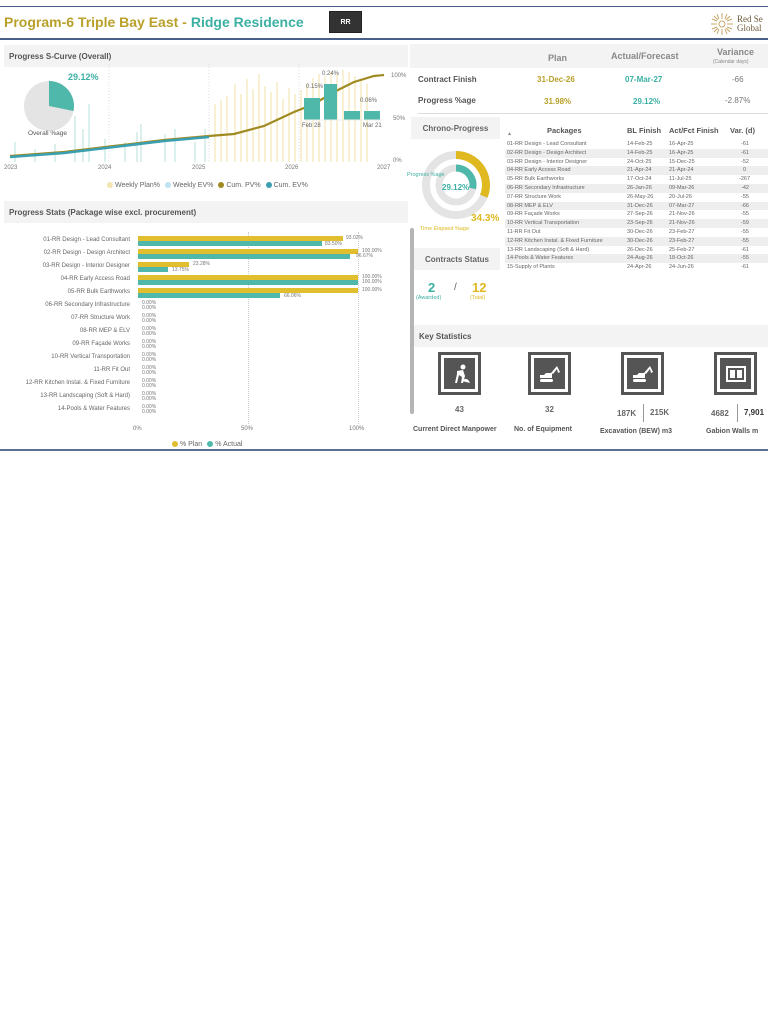 This screenshot has width=768, height=1024. What do you see at coordinates (447, 79) in the screenshot?
I see `row-contract-finish-label: Contract Finish` at bounding box center [447, 79].